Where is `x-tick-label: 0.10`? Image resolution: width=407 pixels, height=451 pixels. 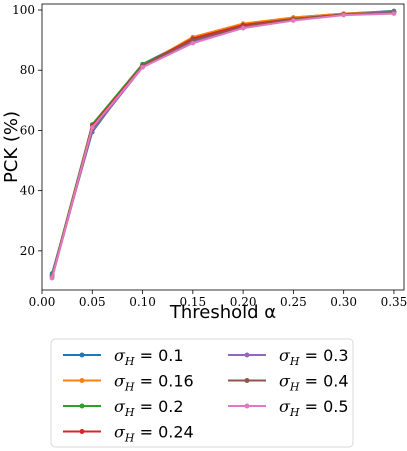
x-tick-label: 0.10 is located at coordinates (142, 302).